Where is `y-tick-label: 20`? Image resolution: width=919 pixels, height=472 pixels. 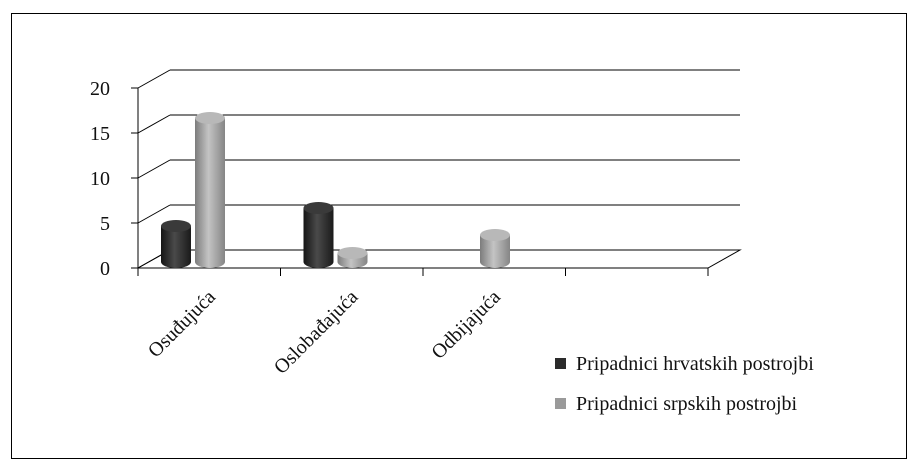 y-tick-label: 20 is located at coordinates (100, 89).